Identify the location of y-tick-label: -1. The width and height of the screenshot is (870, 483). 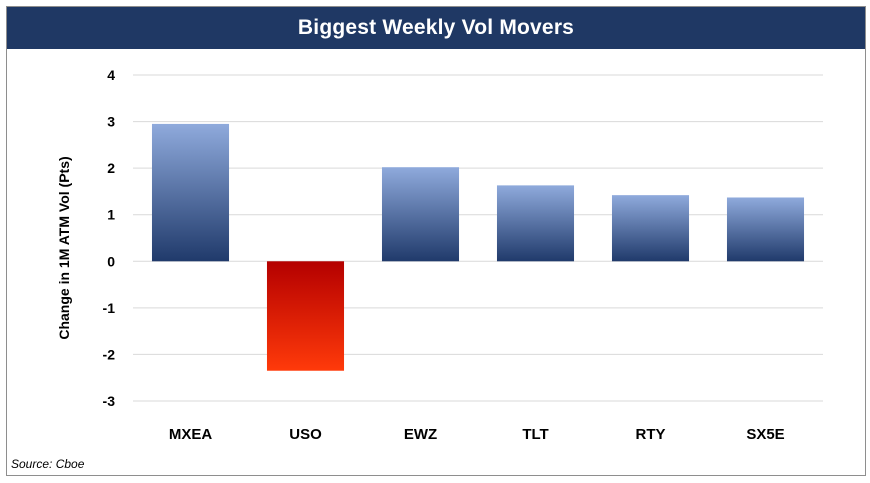
(109, 308).